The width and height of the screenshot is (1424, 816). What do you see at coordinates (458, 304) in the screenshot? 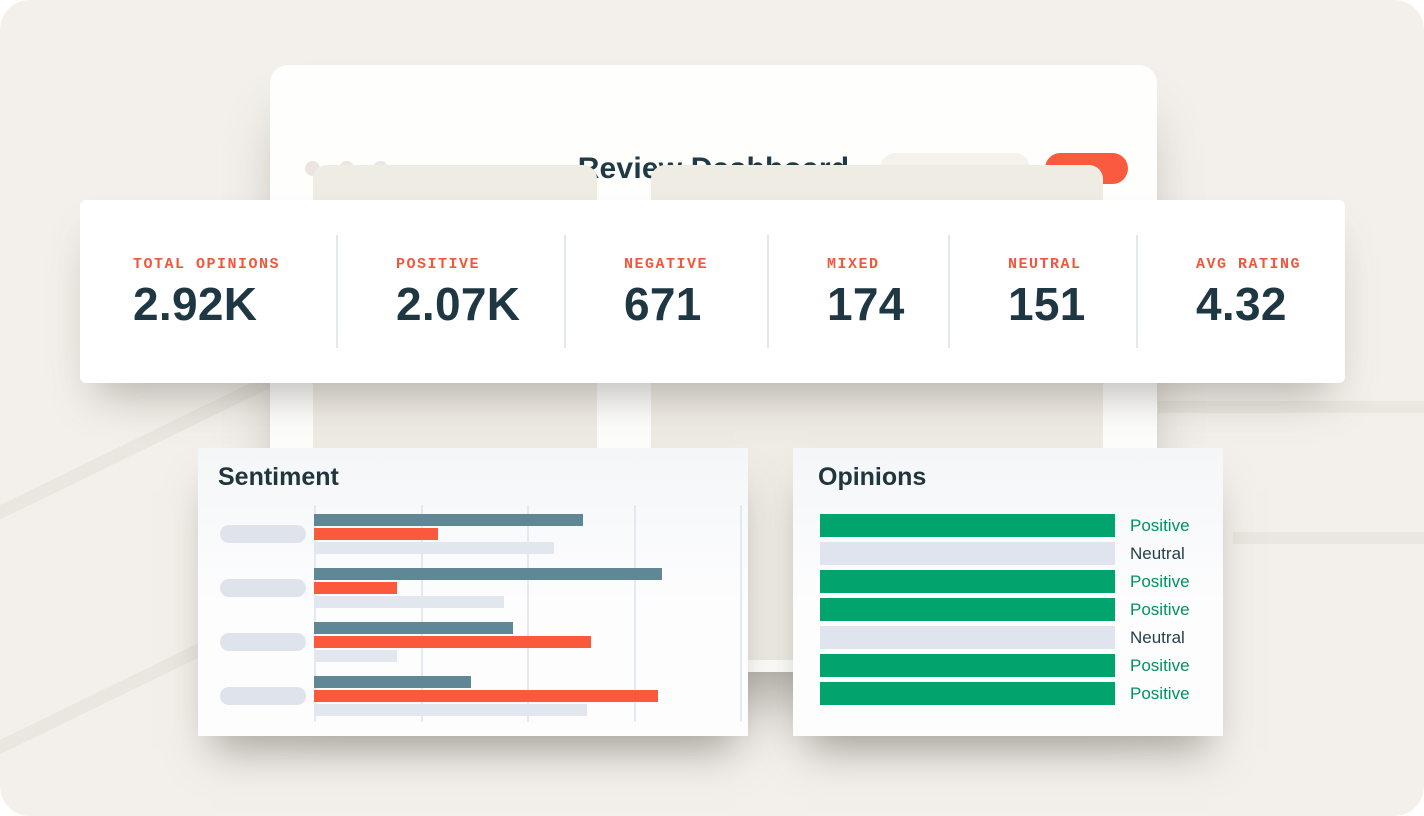
I see `stat-value: 2.07K` at bounding box center [458, 304].